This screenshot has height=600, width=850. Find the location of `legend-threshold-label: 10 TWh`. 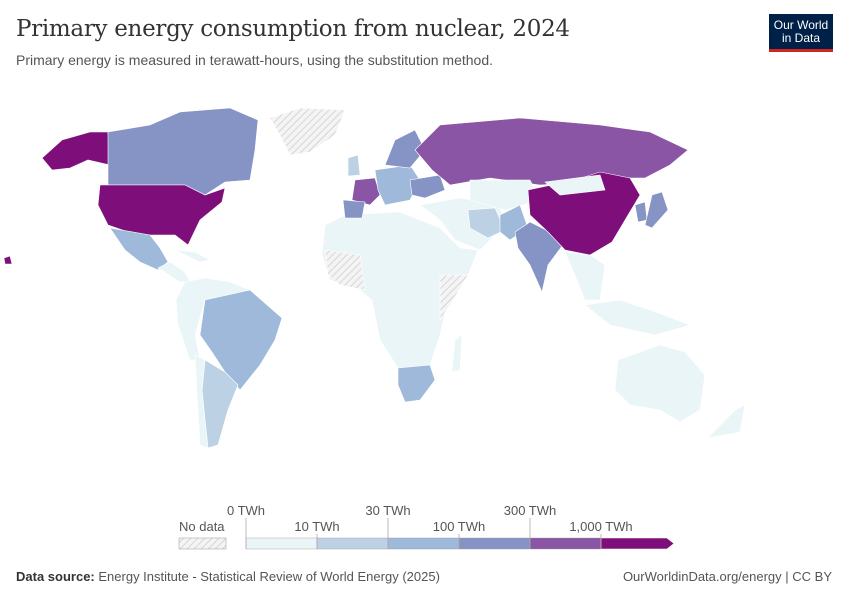

legend-threshold-label: 10 TWh is located at coordinates (316, 526).